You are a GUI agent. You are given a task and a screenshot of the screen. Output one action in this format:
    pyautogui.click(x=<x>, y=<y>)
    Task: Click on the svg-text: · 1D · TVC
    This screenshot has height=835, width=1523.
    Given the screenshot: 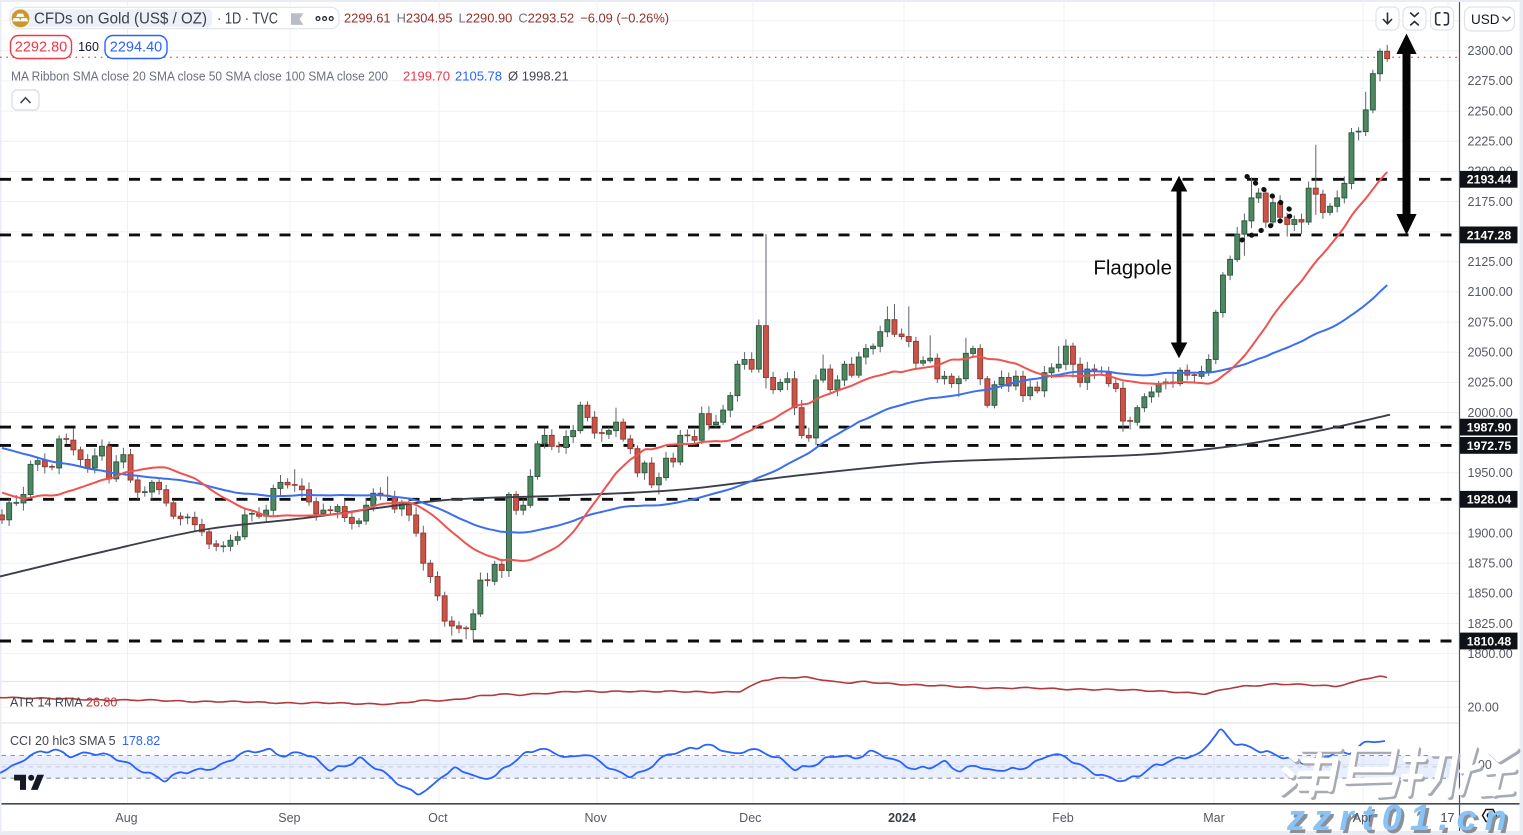 What is the action you would take?
    pyautogui.click(x=247, y=19)
    